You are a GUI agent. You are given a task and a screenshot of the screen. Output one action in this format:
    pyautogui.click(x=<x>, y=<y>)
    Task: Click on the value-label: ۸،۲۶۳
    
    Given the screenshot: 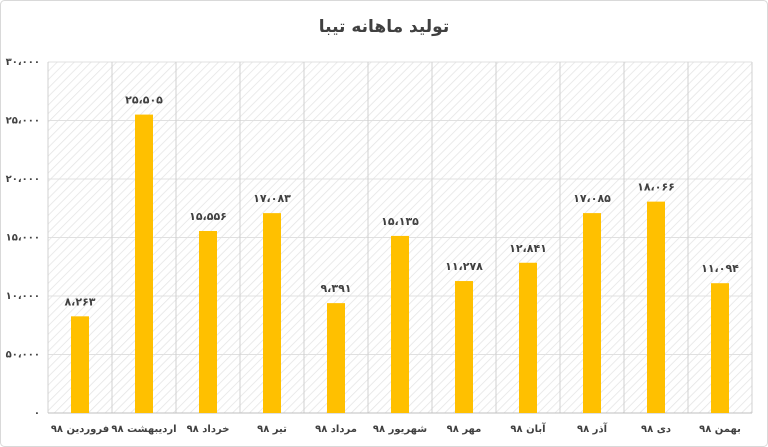 What is the action you would take?
    pyautogui.click(x=79, y=301)
    